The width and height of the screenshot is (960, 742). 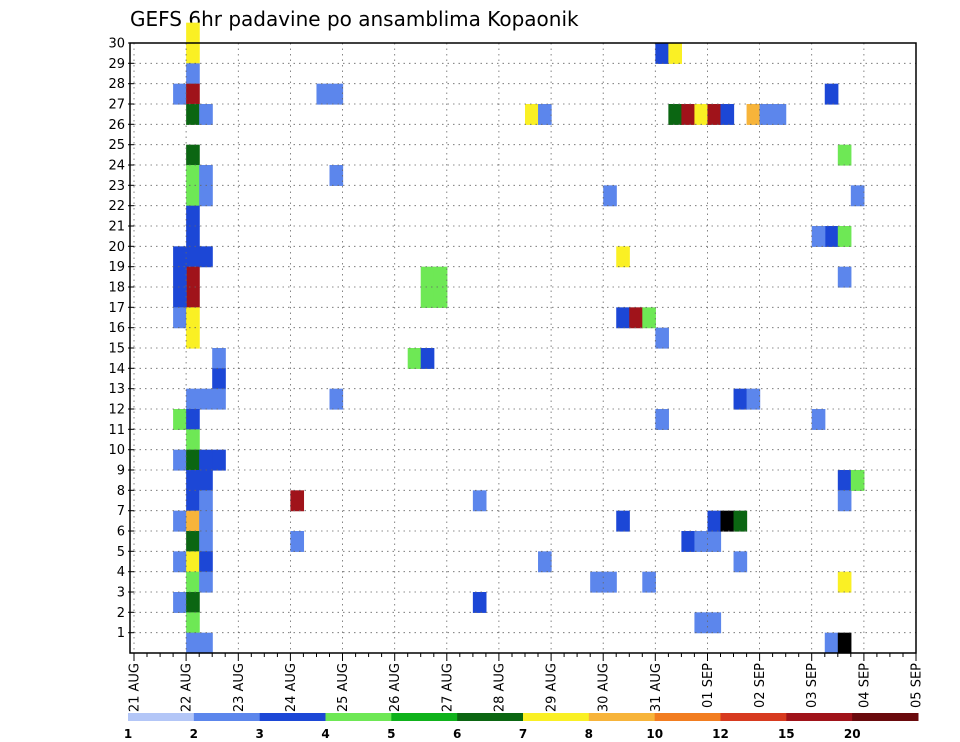 What do you see at coordinates (135, 687) in the screenshot?
I see `x-tick-label: 21 AUG` at bounding box center [135, 687].